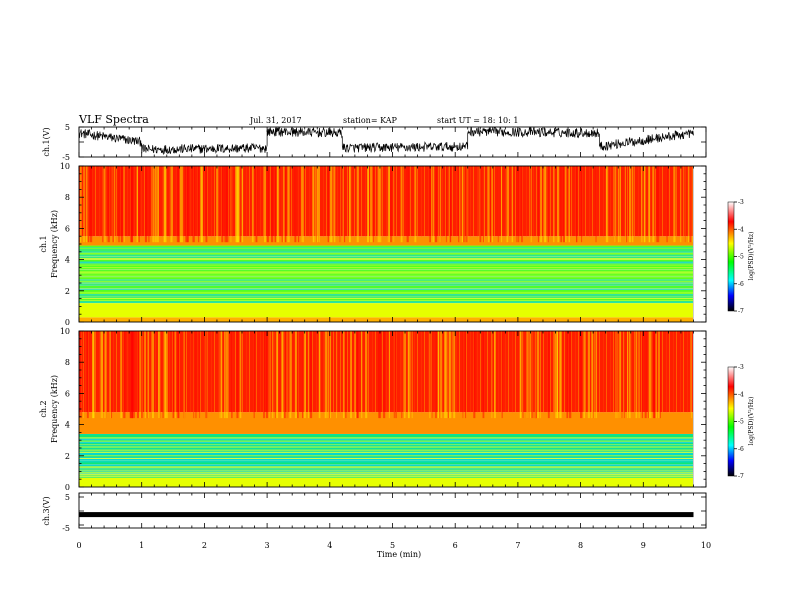 Image resolution: width=792 pixels, height=612 pixels. I want to click on colorbar-tick-label: -4, so click(741, 394).